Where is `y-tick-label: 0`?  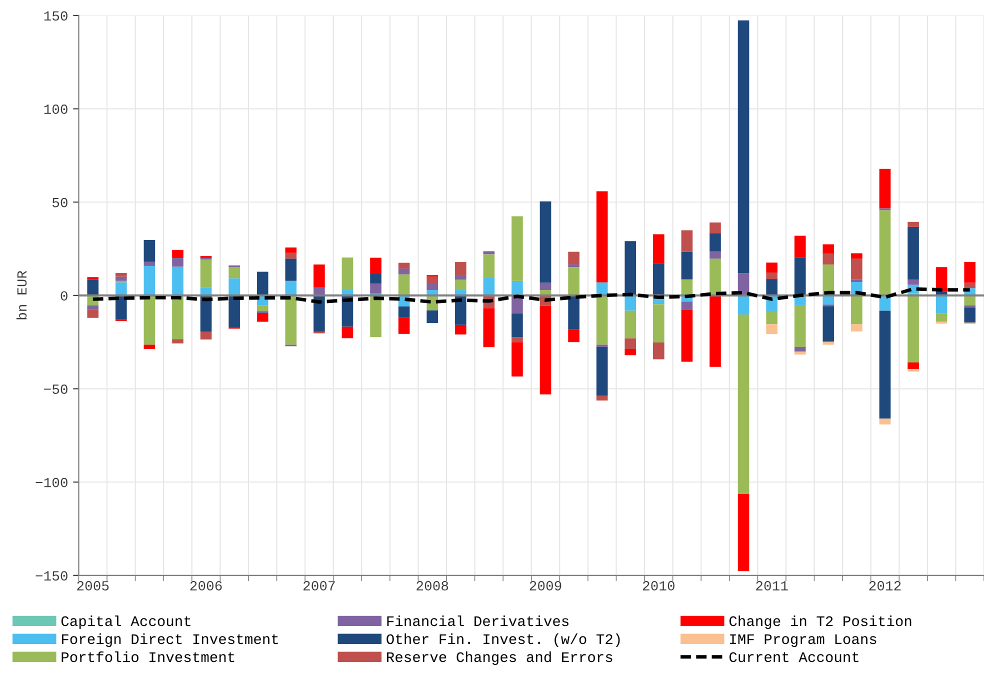 y-tick-label: 0 is located at coordinates (64, 296).